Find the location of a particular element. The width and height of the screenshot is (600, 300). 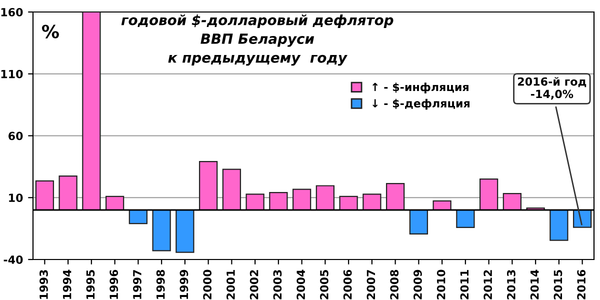

x-tick-label: 1996 is located at coordinates (114, 284).